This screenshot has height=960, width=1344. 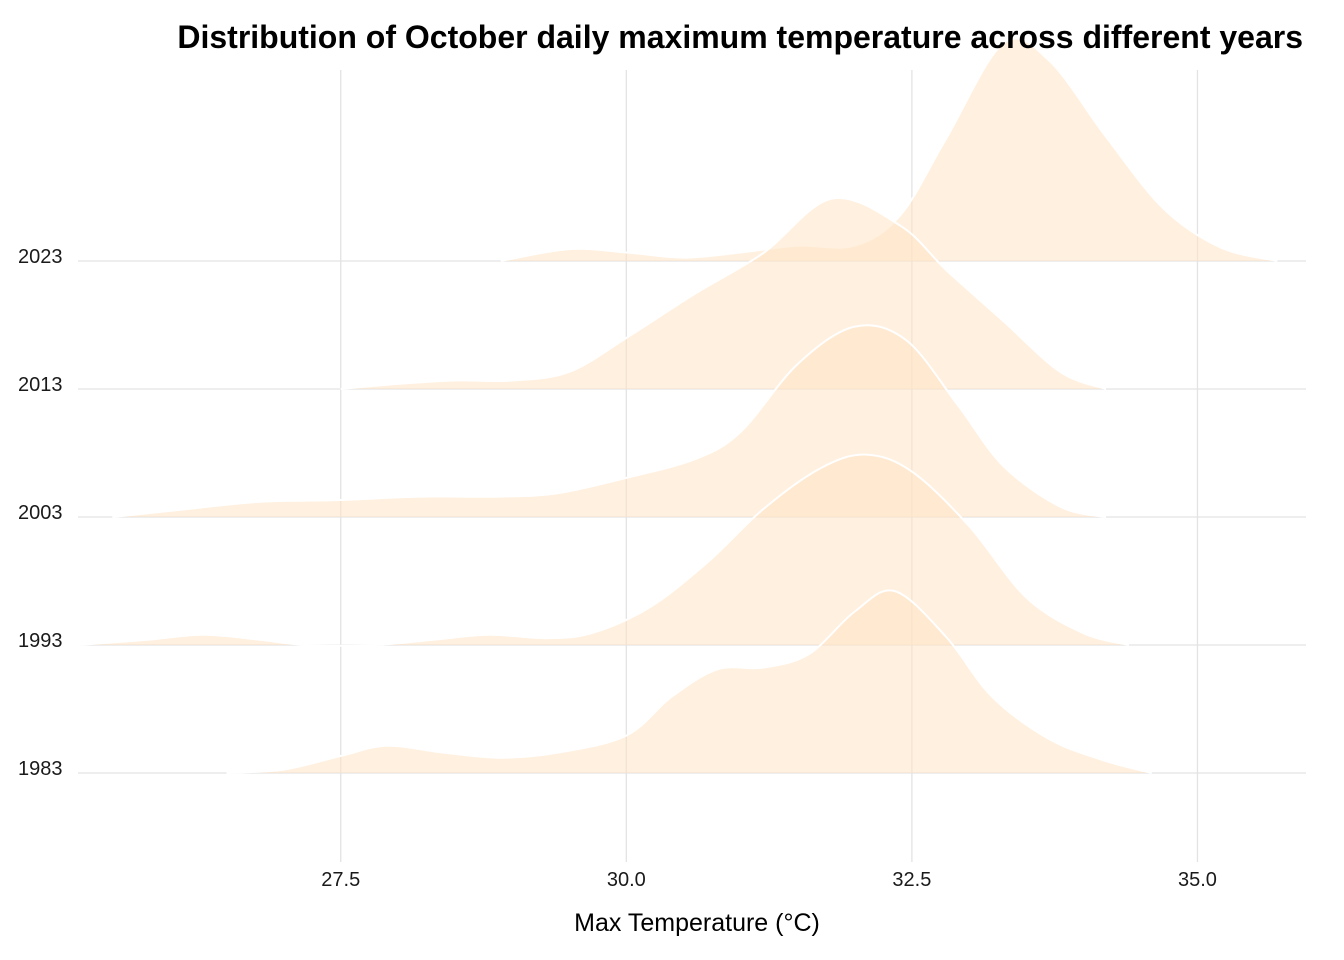 I want to click on ridge-outline-2023, so click(x=889, y=149).